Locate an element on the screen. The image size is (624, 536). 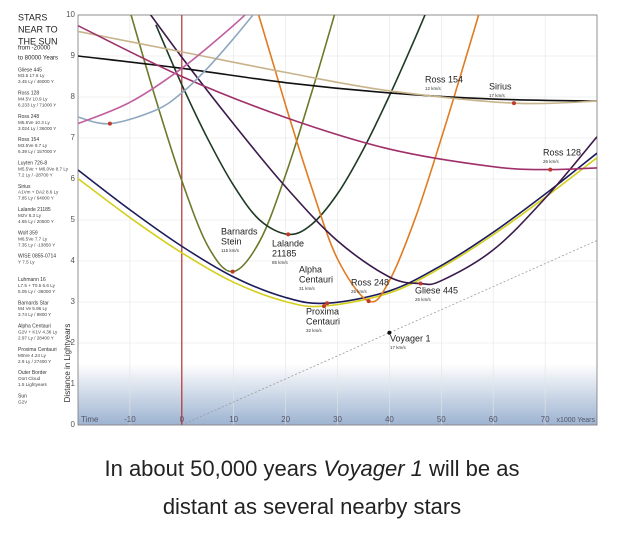
legend-detail: Y 7.5 Ly is located at coordinates (26, 262).